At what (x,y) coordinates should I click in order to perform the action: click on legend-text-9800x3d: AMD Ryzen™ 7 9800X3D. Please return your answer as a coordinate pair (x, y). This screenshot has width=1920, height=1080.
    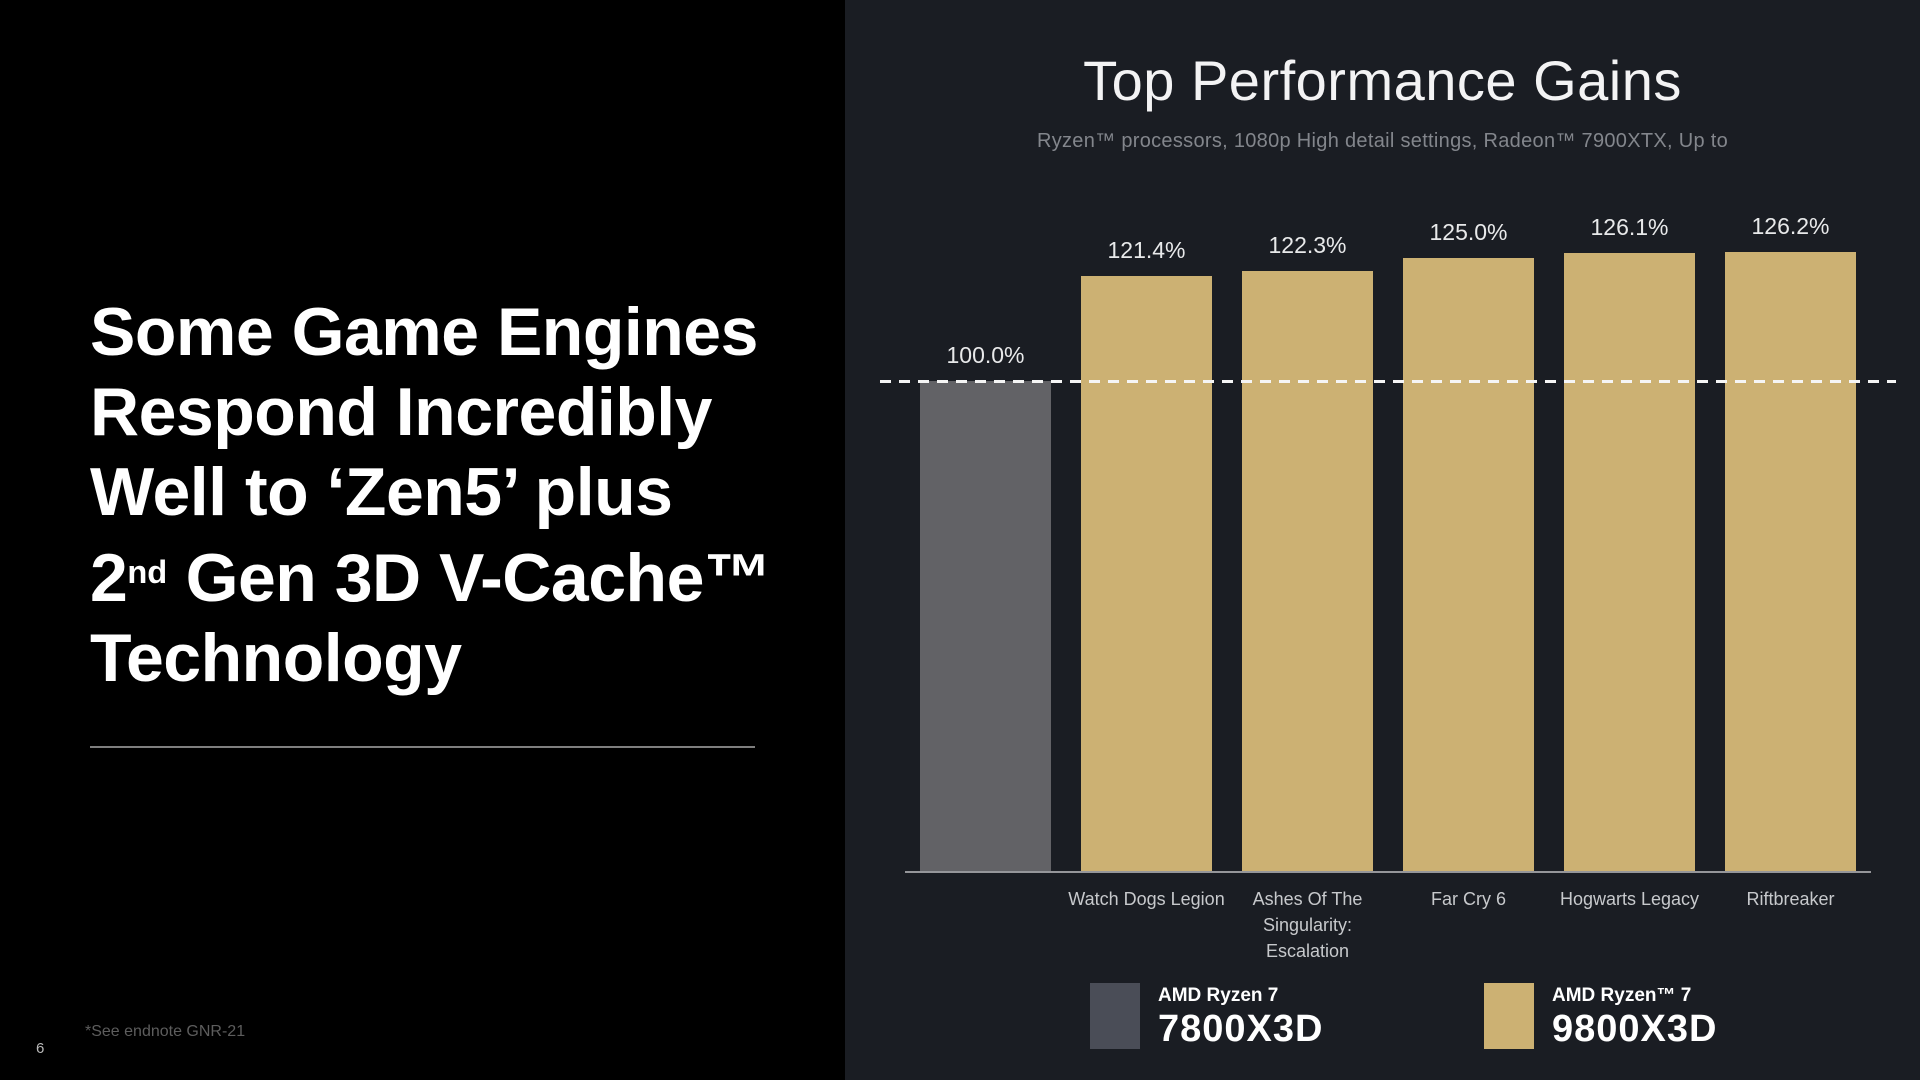
    Looking at the image, I should click on (1634, 1016).